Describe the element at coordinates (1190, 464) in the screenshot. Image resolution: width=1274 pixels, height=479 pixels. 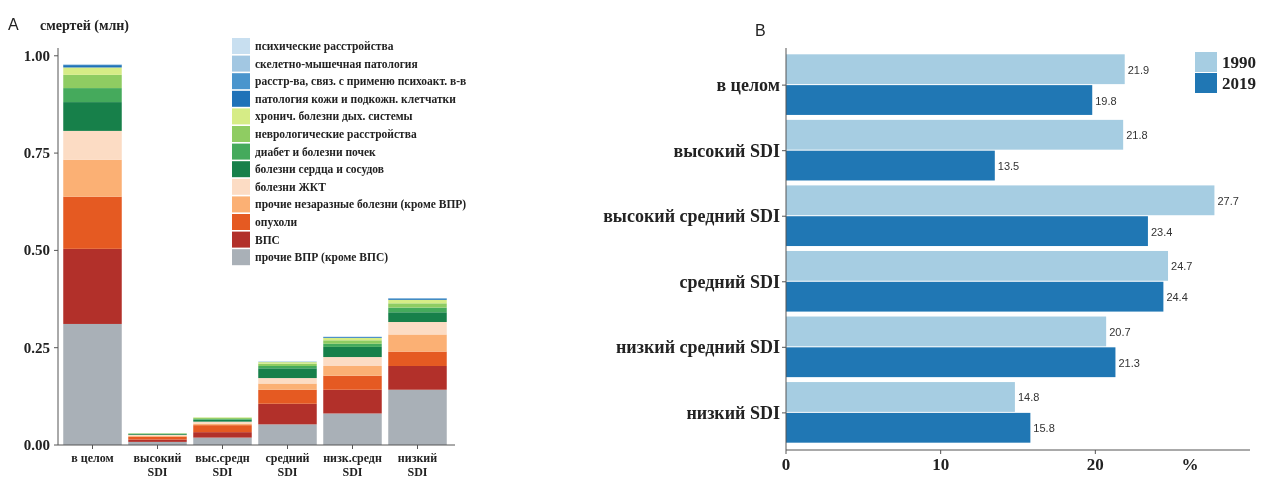
I see `x-axis-title: %` at that location.